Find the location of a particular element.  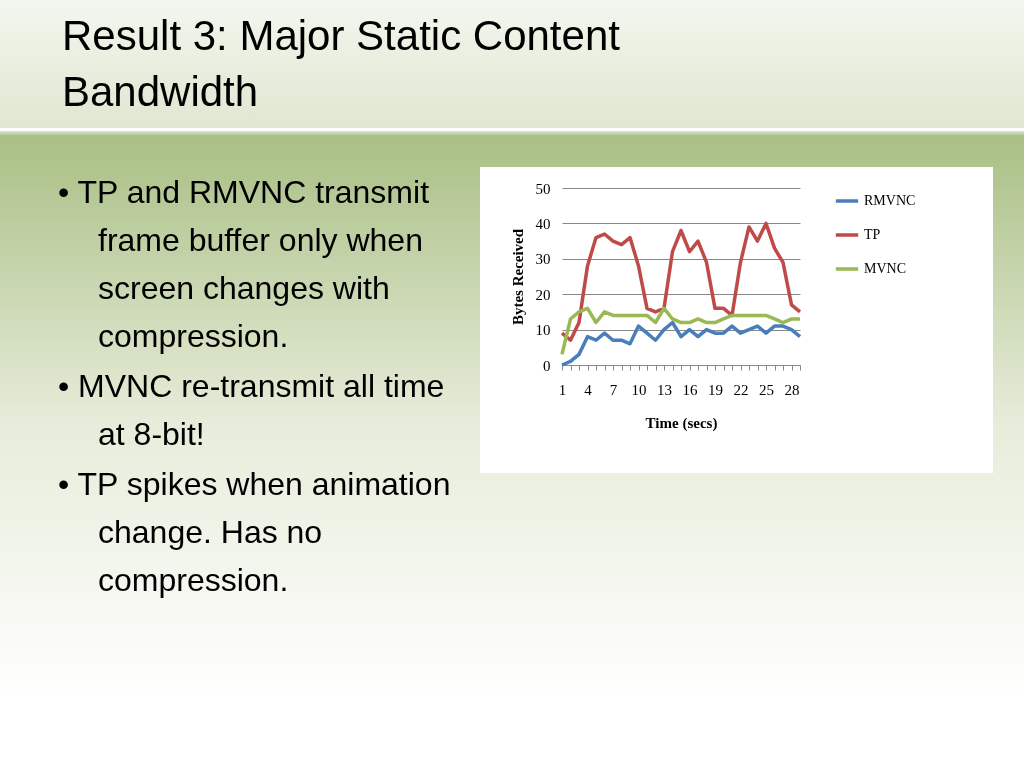

y-axis-title: Bytes Received is located at coordinates (517, 277).